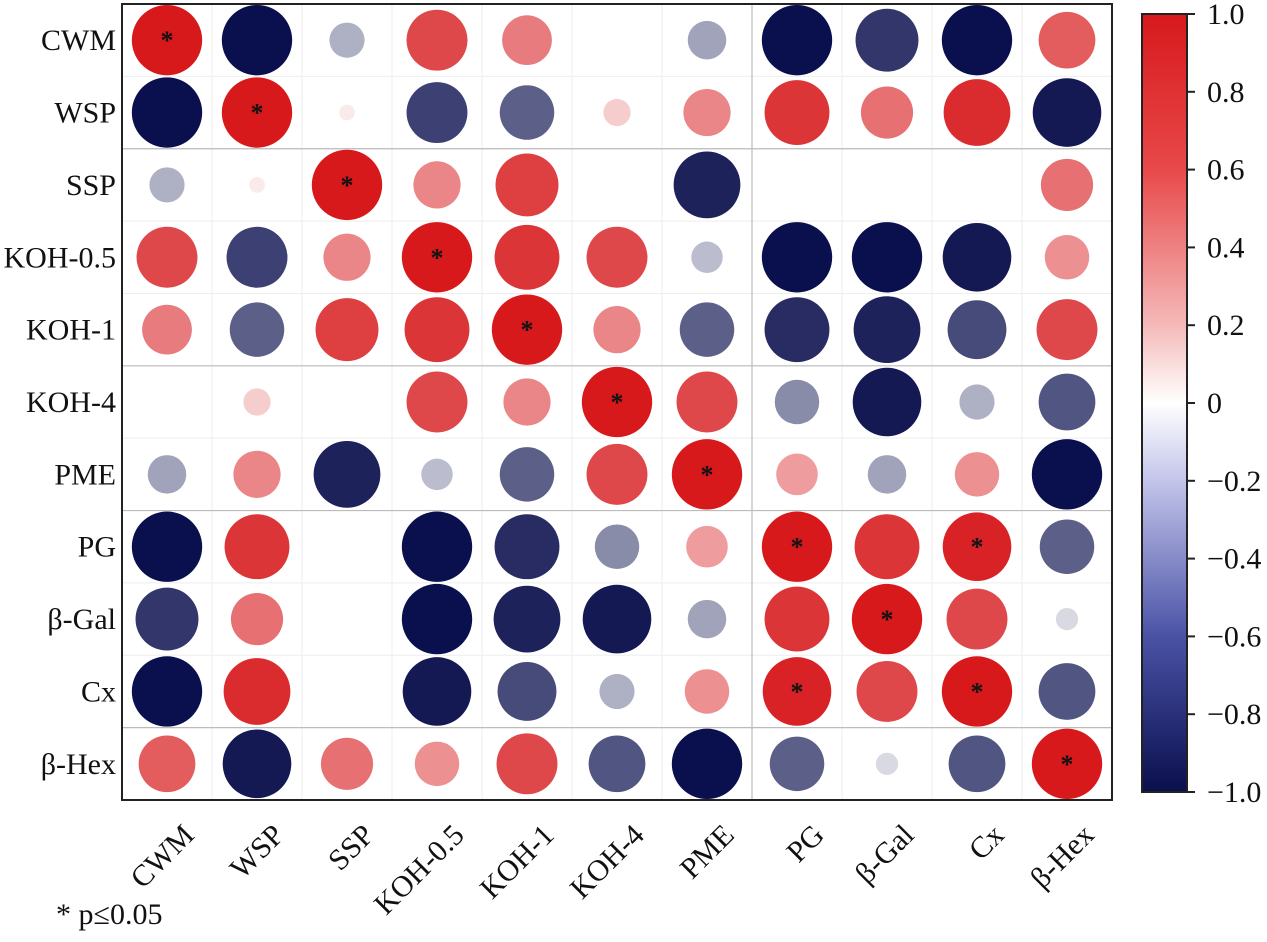  What do you see at coordinates (257, 402) in the screenshot?
I see `correlation-circle-KOH-4-WSP` at bounding box center [257, 402].